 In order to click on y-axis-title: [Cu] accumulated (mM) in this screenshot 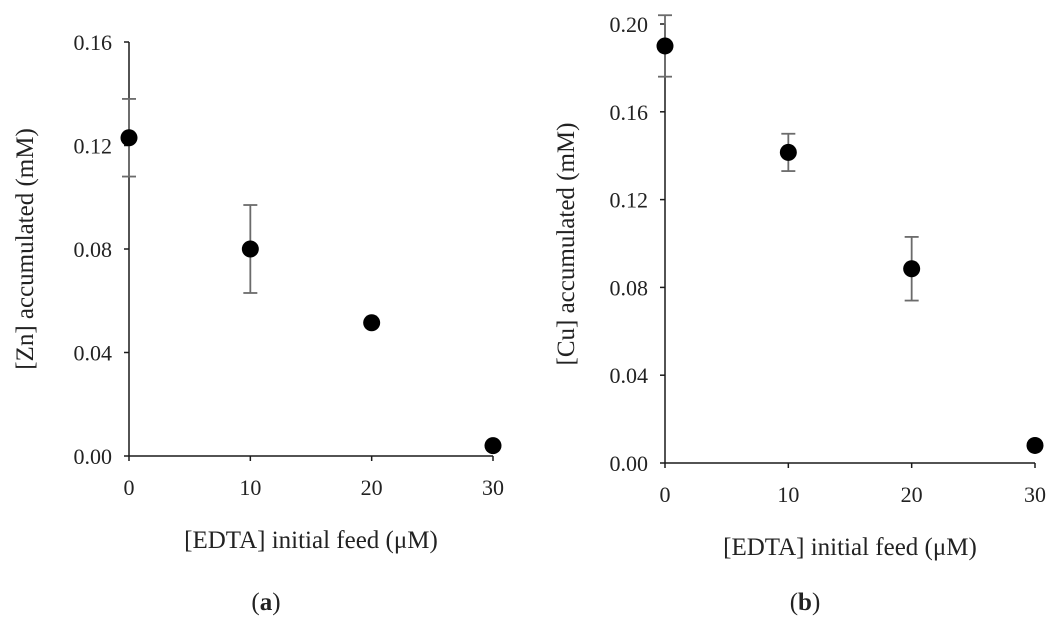, I will do `click(566, 244)`.